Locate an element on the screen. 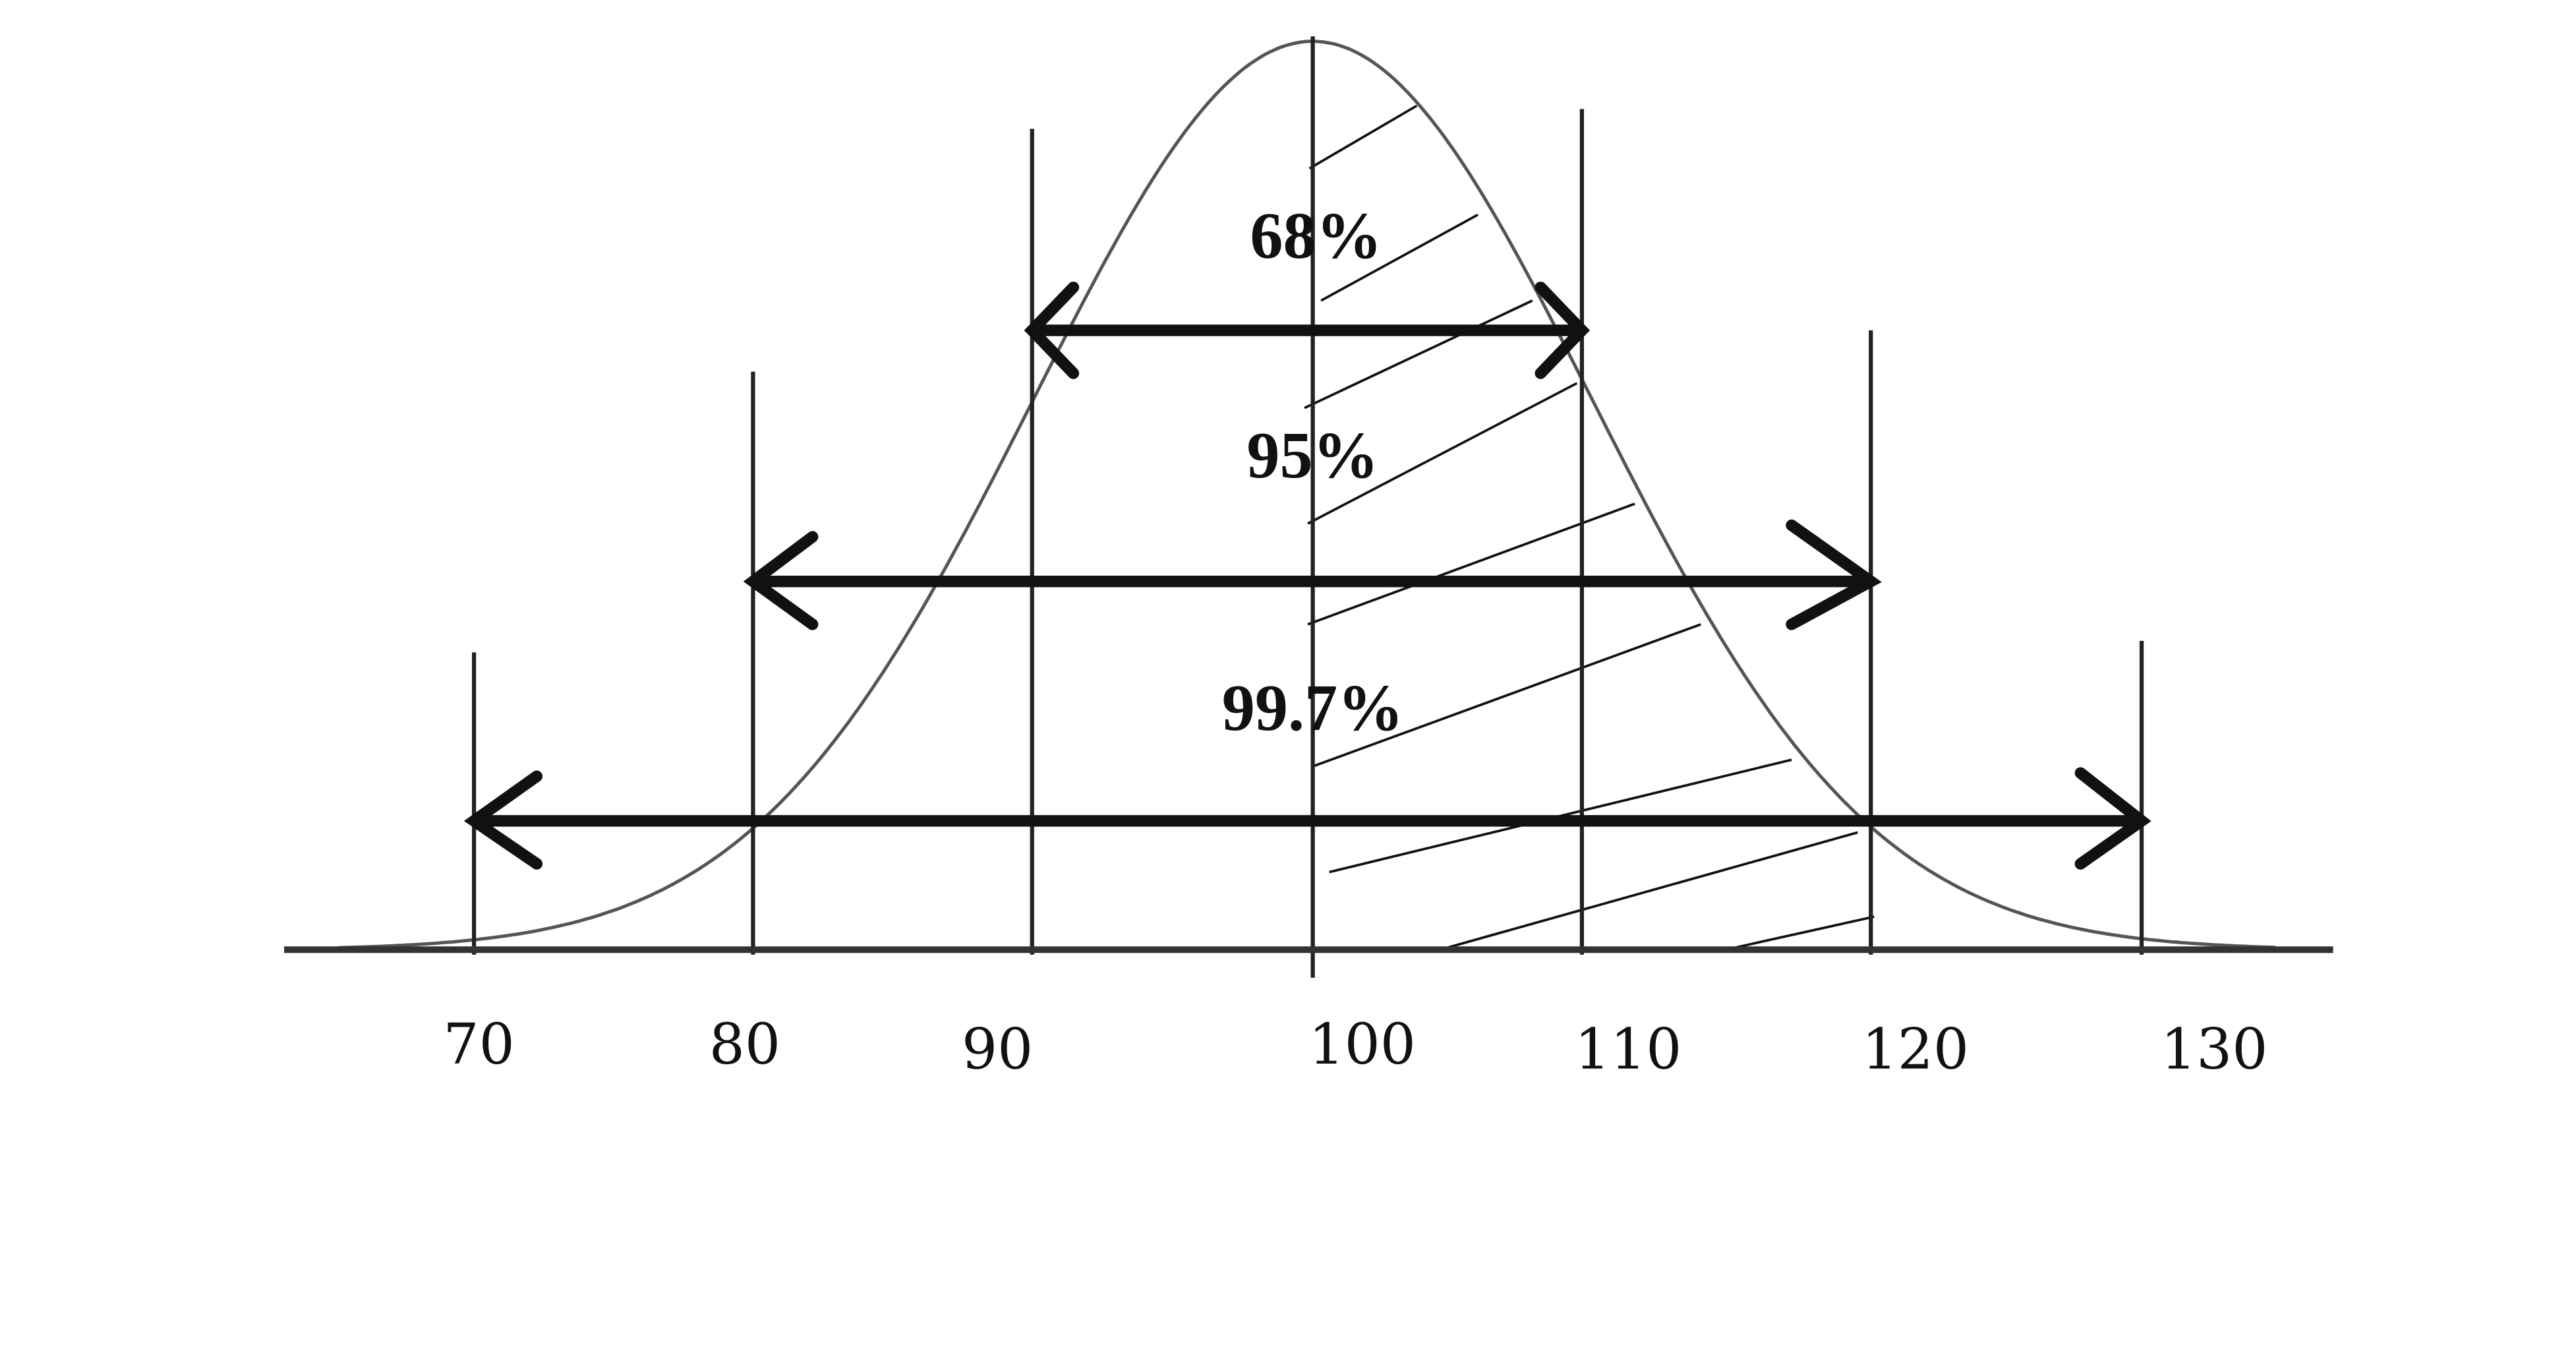  axis-label: 100 is located at coordinates (1362, 1044).